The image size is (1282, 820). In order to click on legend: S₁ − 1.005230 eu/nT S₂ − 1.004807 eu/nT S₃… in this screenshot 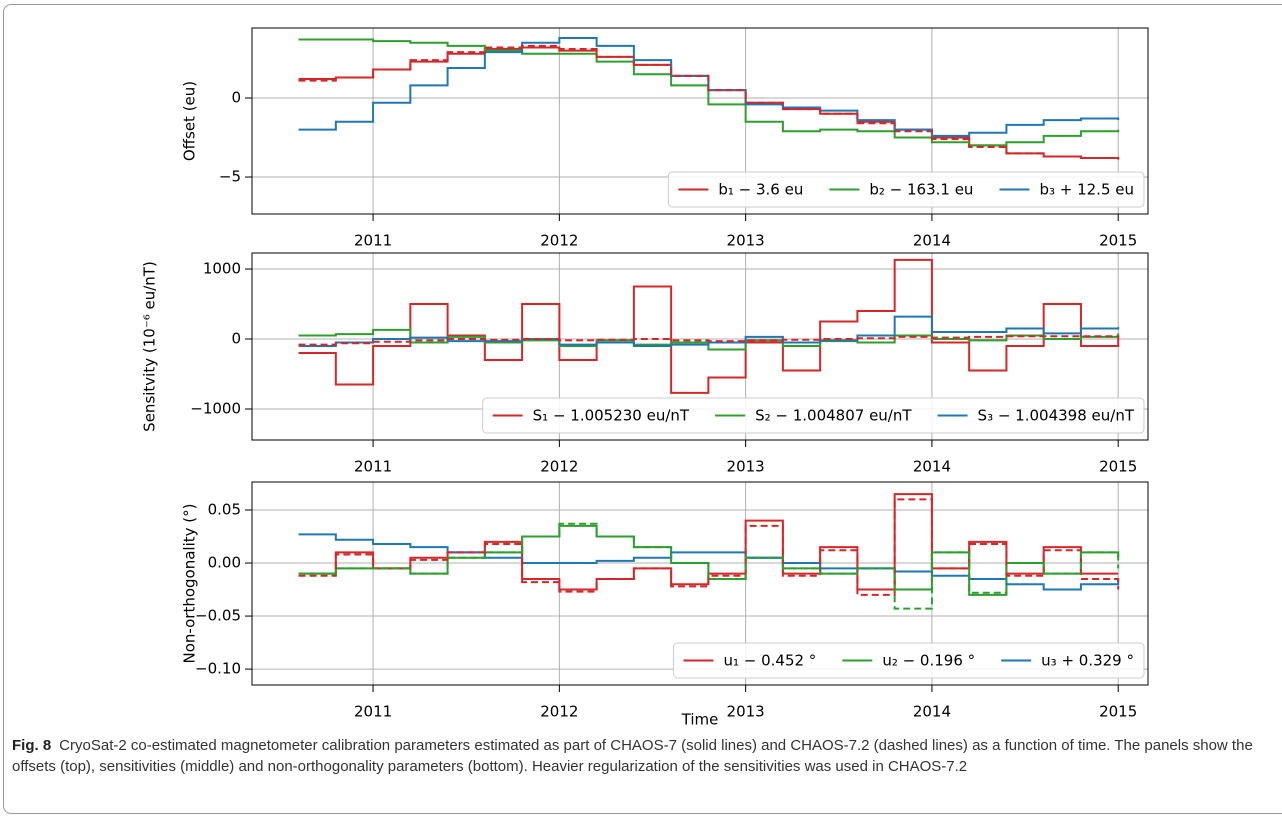, I will do `click(813, 415)`.